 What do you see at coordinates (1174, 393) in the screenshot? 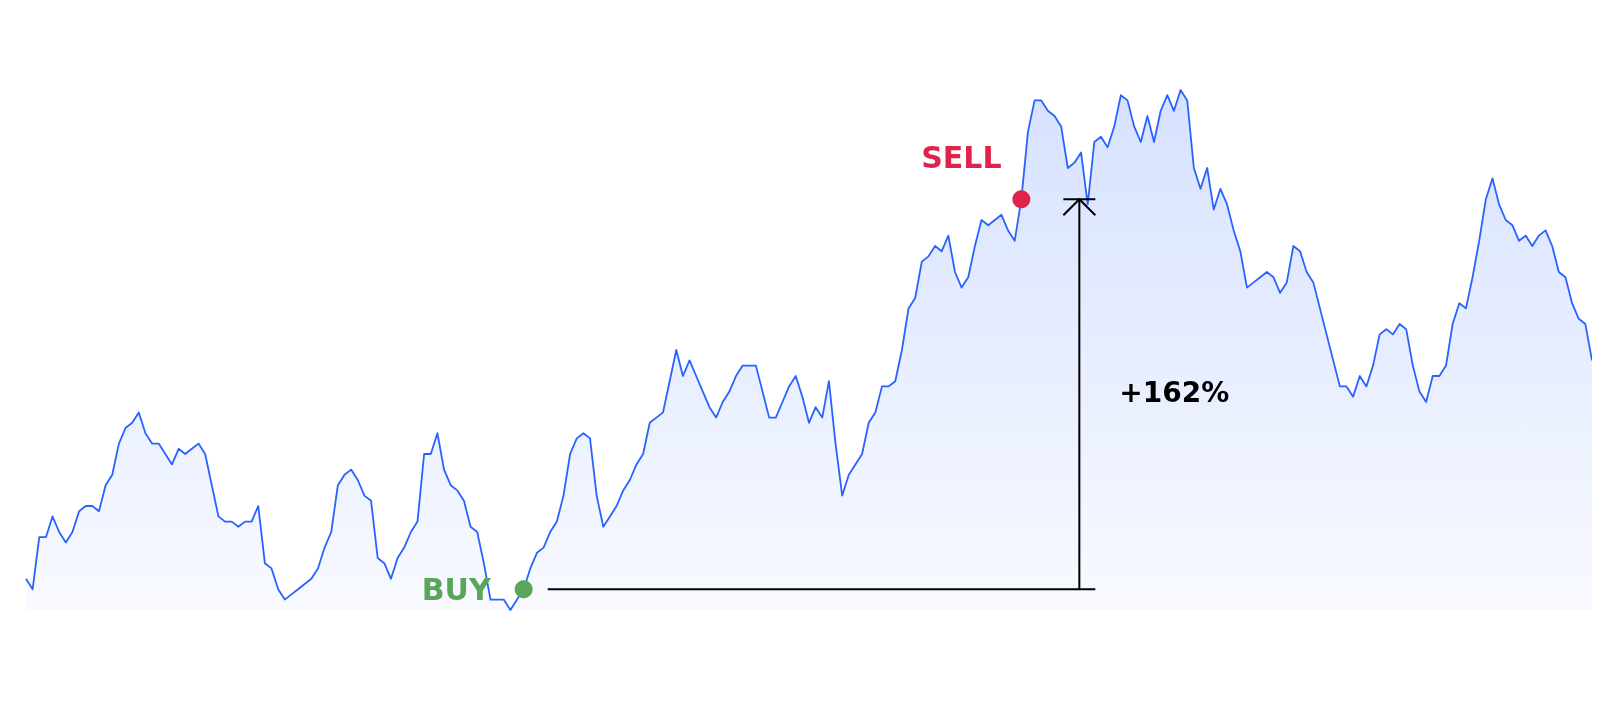
I see `annotation: +162%` at bounding box center [1174, 393].